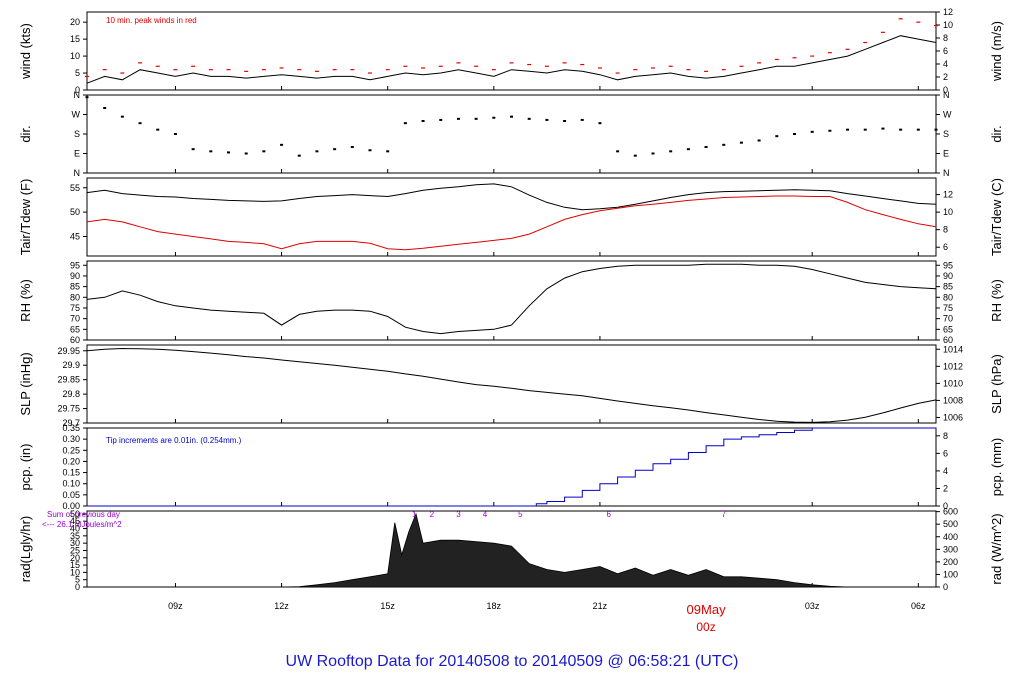 The height and width of the screenshot is (700, 1024). I want to click on right-tick-label: 300, so click(950, 549).